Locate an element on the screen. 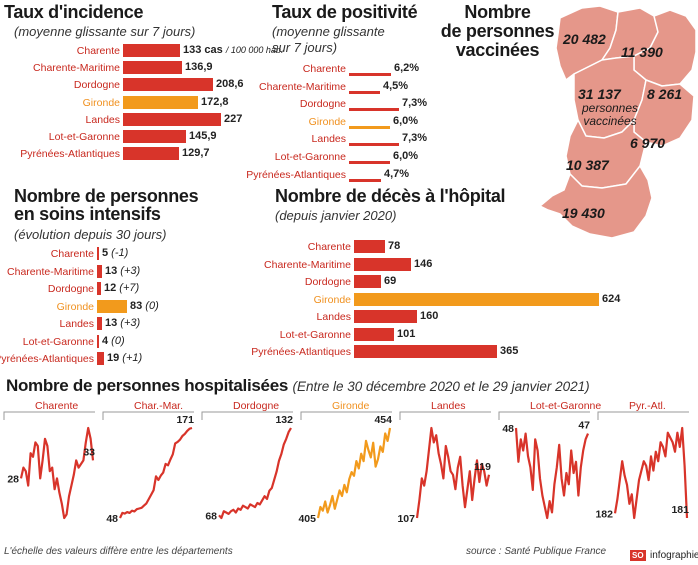 The height and width of the screenshot is (565, 698). deces-value-gironde: 624 is located at coordinates (611, 298).